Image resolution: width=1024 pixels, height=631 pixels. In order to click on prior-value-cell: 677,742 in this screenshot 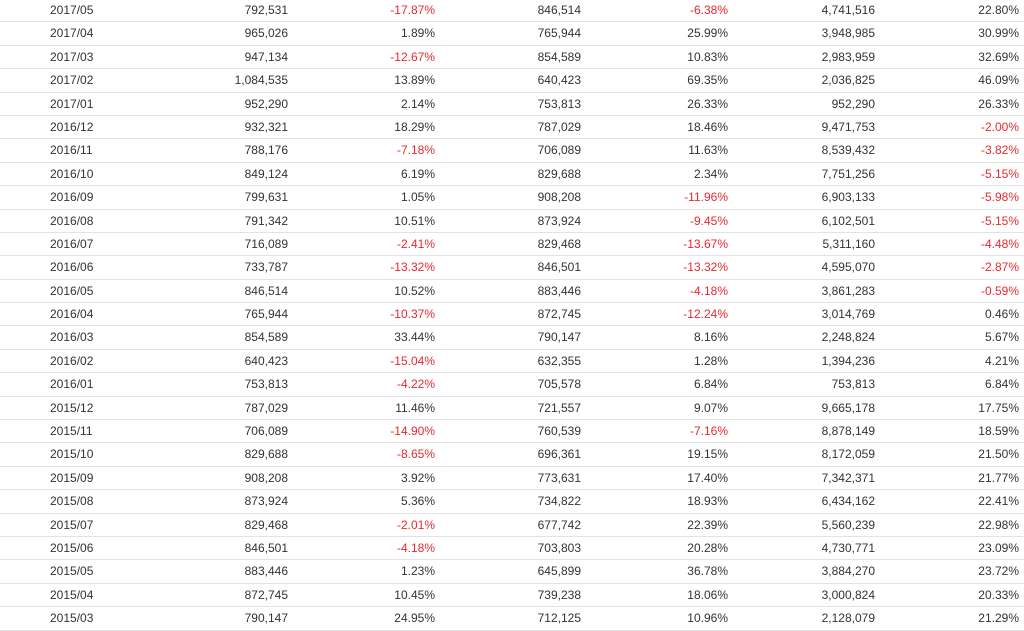, I will do `click(559, 524)`.